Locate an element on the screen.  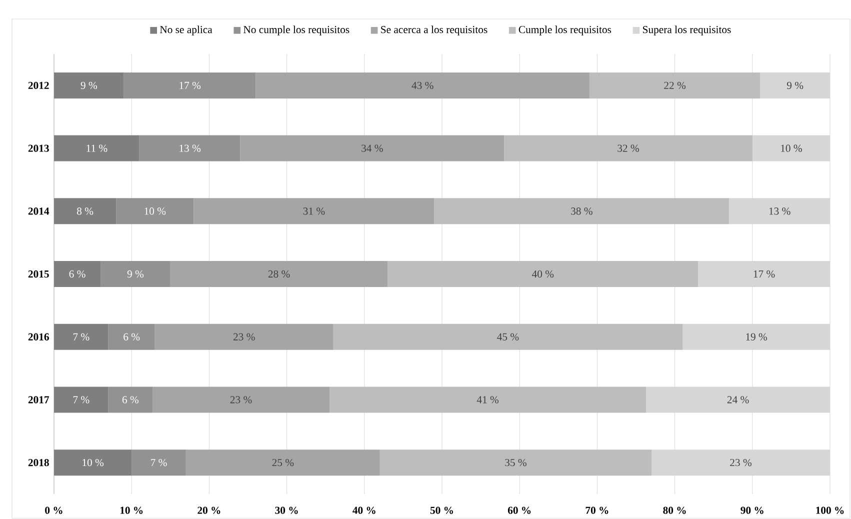
legend-label: Cumple los requisitos is located at coordinates (565, 31).